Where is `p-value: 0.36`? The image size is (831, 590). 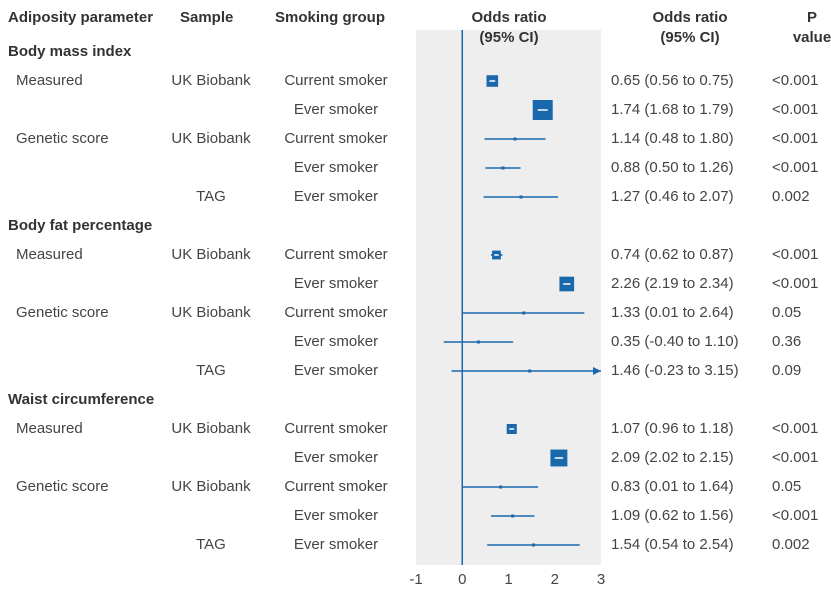 p-value: 0.36 is located at coordinates (786, 341).